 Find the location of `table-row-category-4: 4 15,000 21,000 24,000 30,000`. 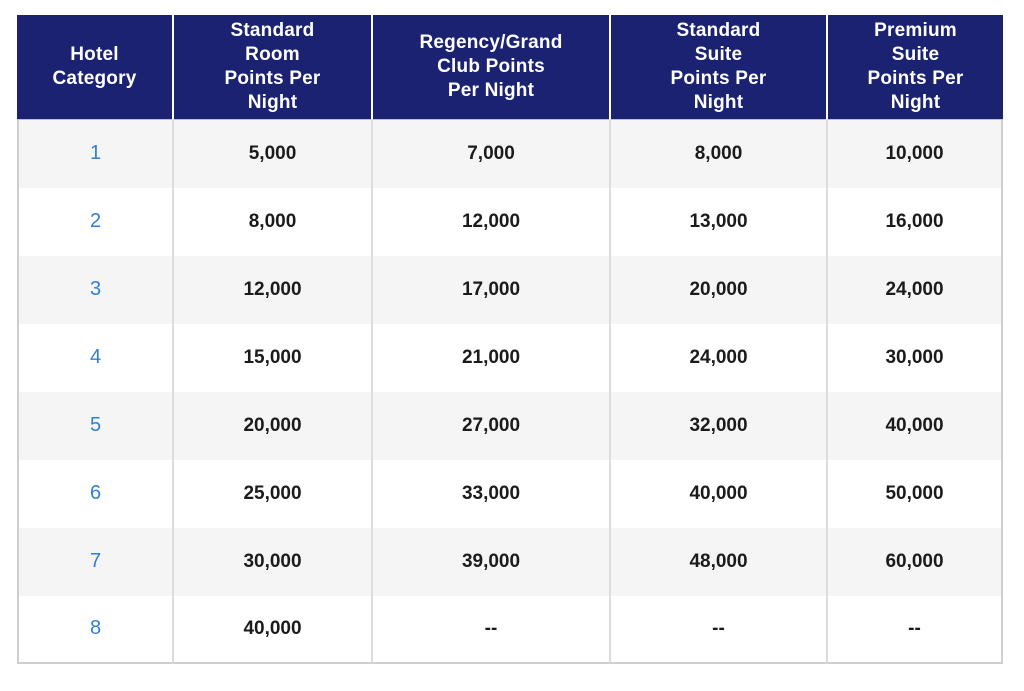

table-row-category-4: 4 15,000 21,000 24,000 30,000 is located at coordinates (510, 357).